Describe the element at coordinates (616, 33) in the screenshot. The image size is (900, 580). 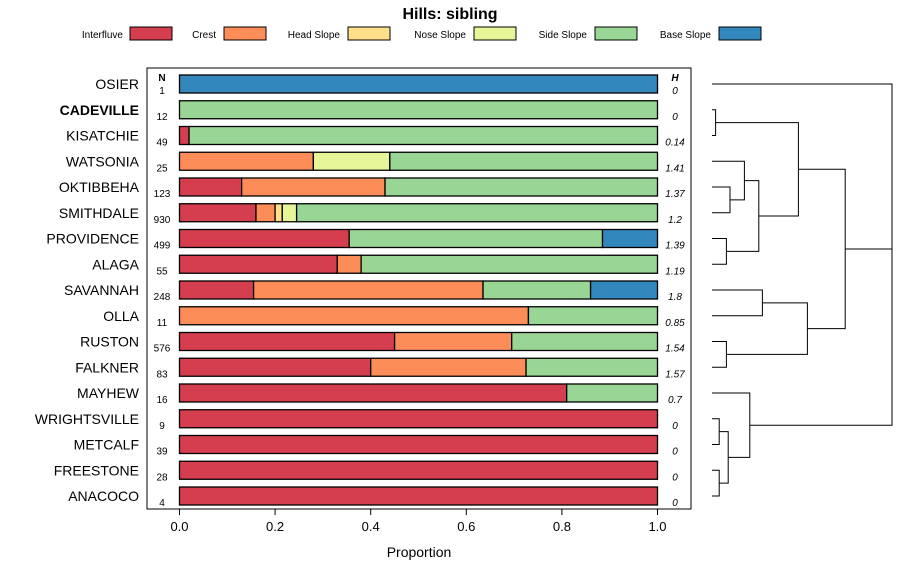
I see `legend-swatch-side-slope` at that location.